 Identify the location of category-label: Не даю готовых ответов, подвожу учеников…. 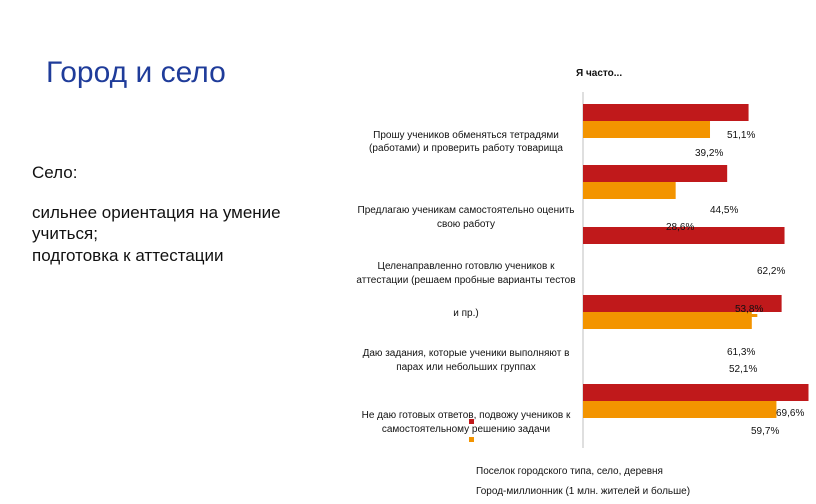
(466, 415).